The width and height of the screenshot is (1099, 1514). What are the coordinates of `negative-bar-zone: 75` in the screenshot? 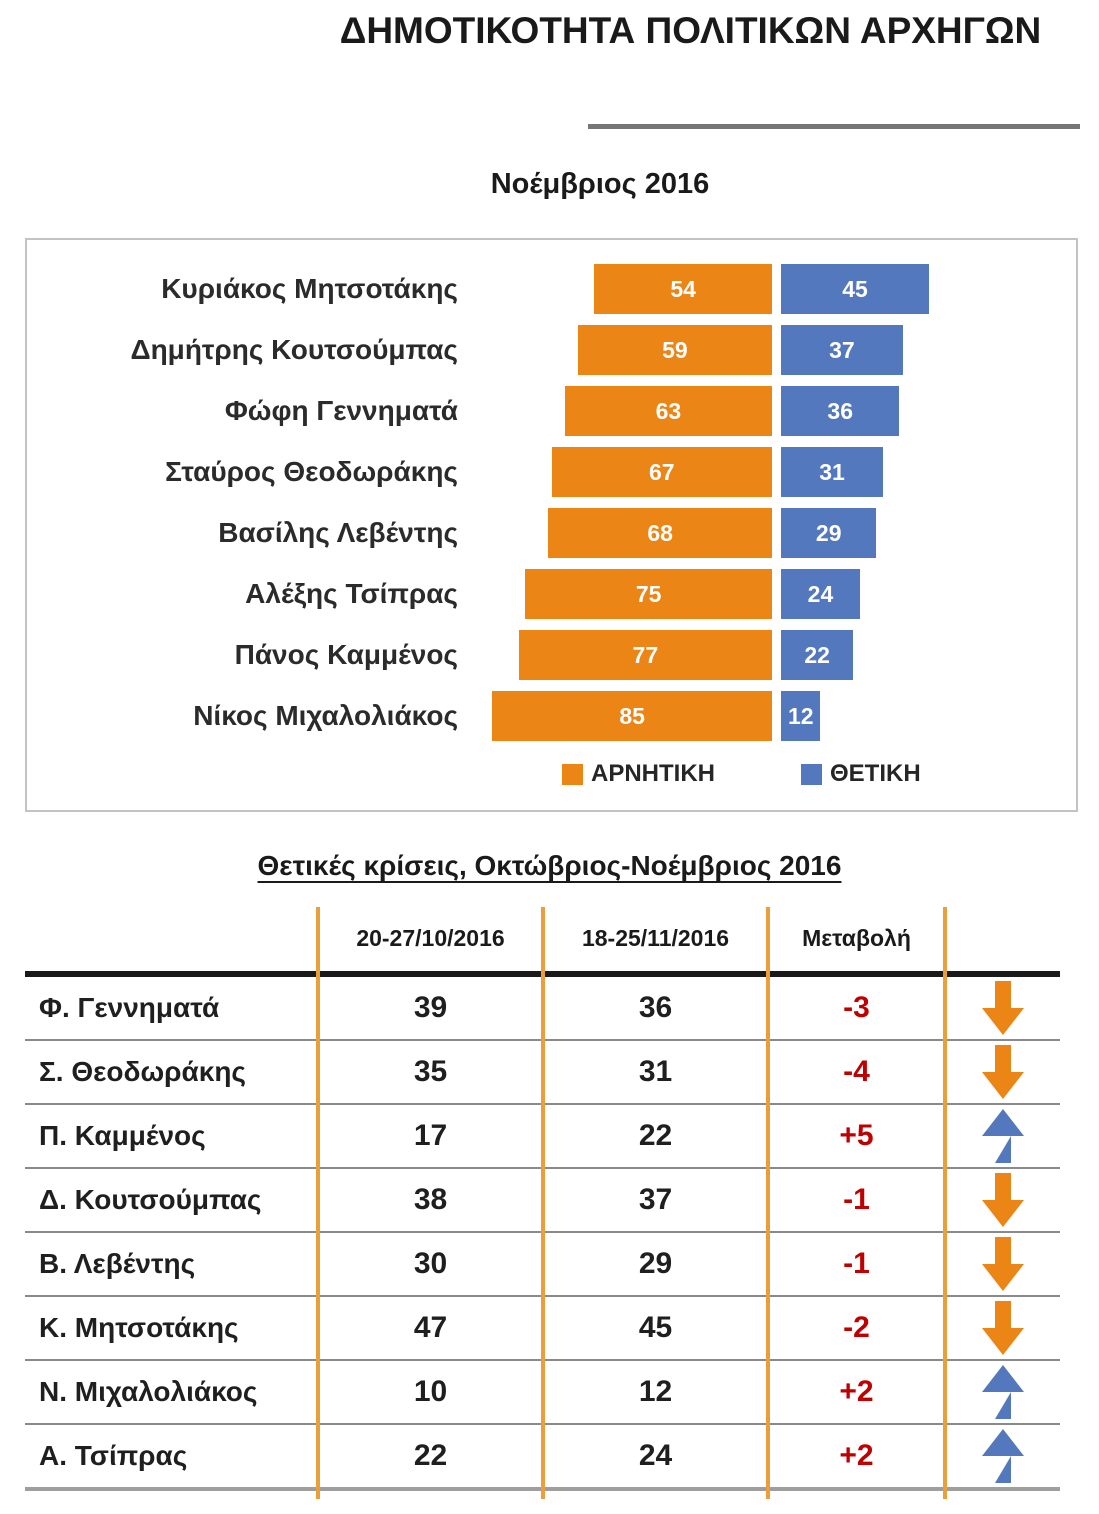 It's located at (622, 594).